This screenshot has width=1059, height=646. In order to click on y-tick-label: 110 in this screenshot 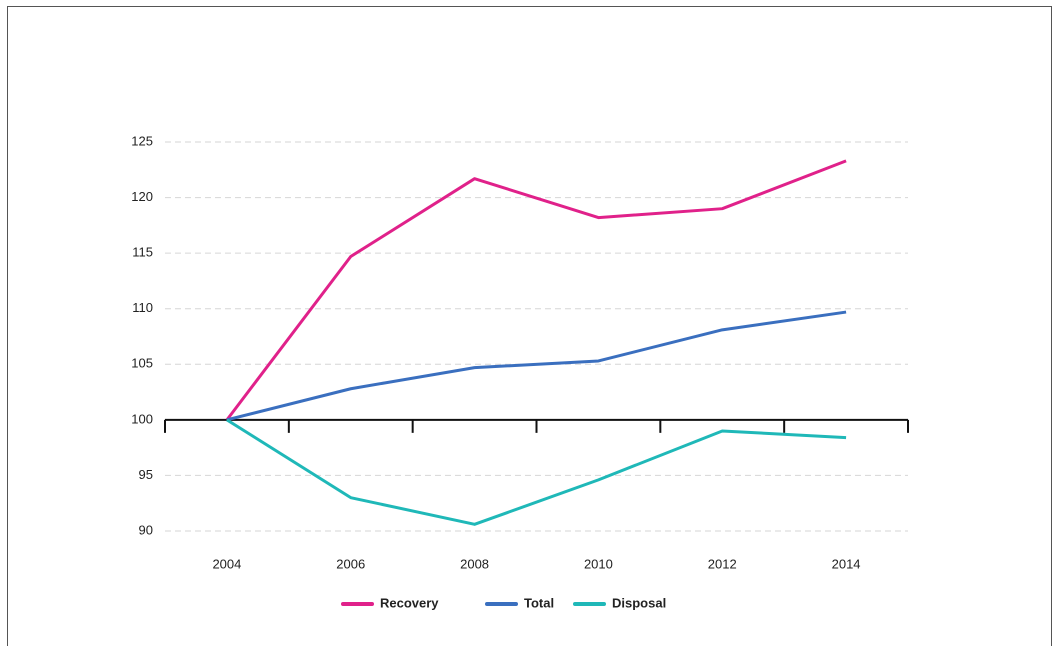, I will do `click(142, 307)`.